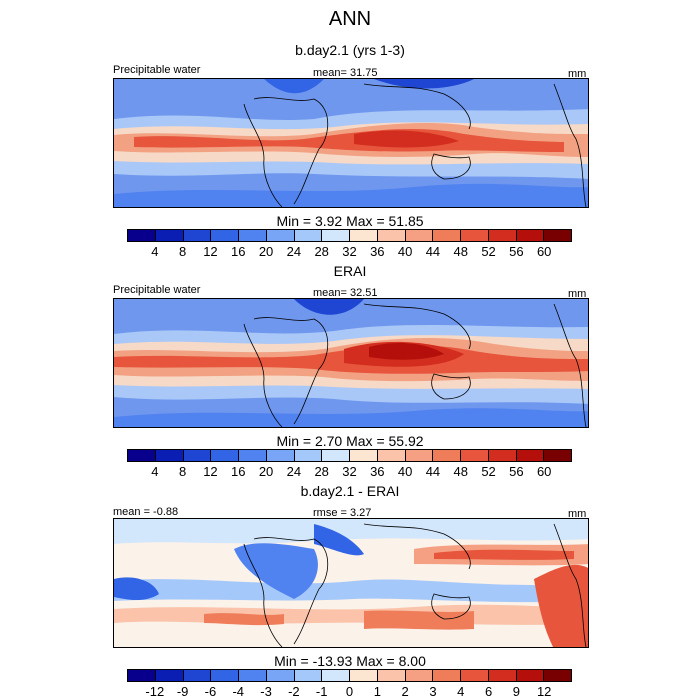 The height and width of the screenshot is (700, 700). I want to click on colorbar-tick: 0, so click(349, 691).